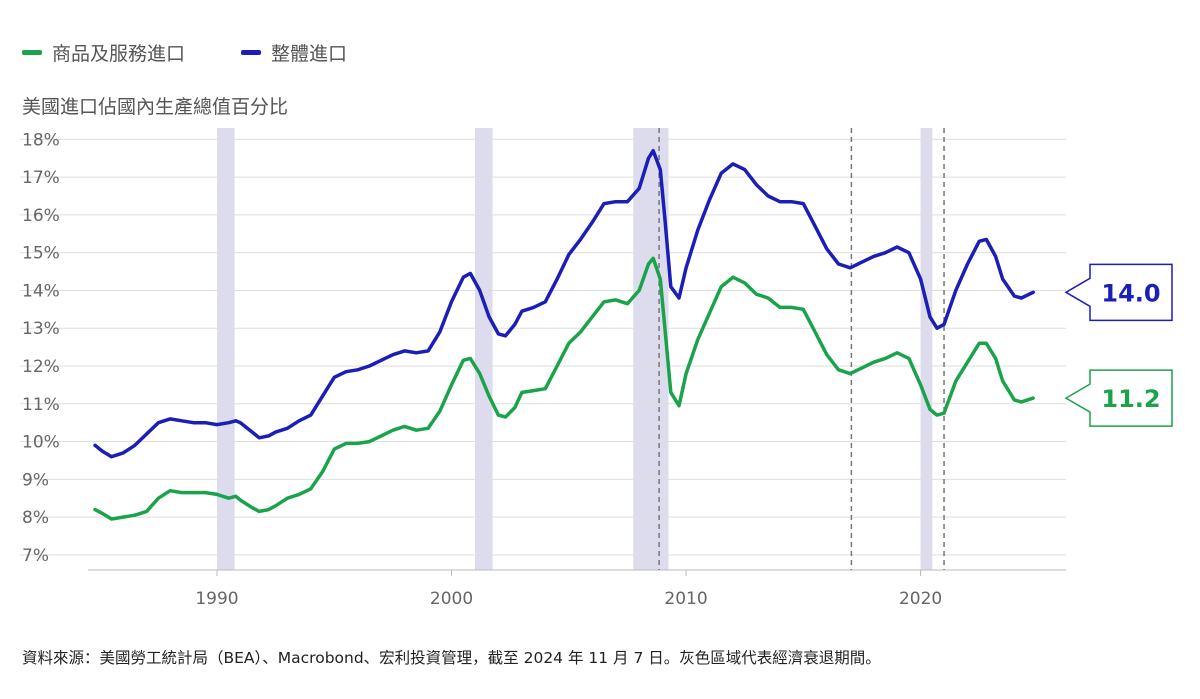  I want to click on x-tick-label: 2000, so click(451, 599).